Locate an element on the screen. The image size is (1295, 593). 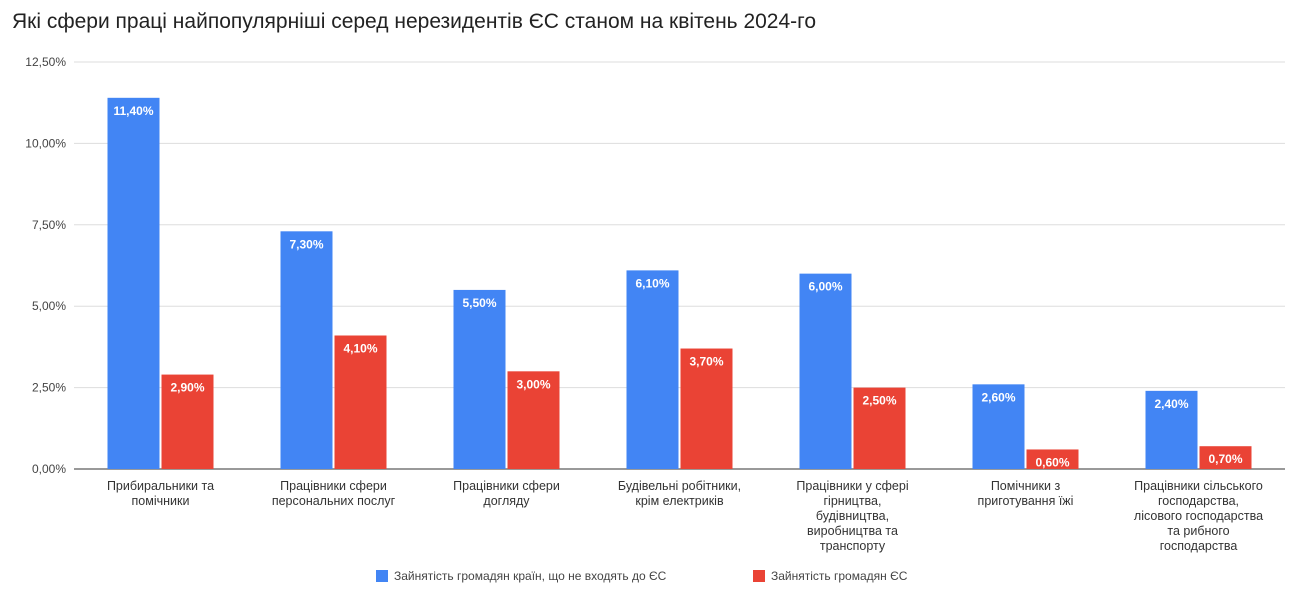
category-label: Працівники сфери догляду is located at coordinates (506, 493).